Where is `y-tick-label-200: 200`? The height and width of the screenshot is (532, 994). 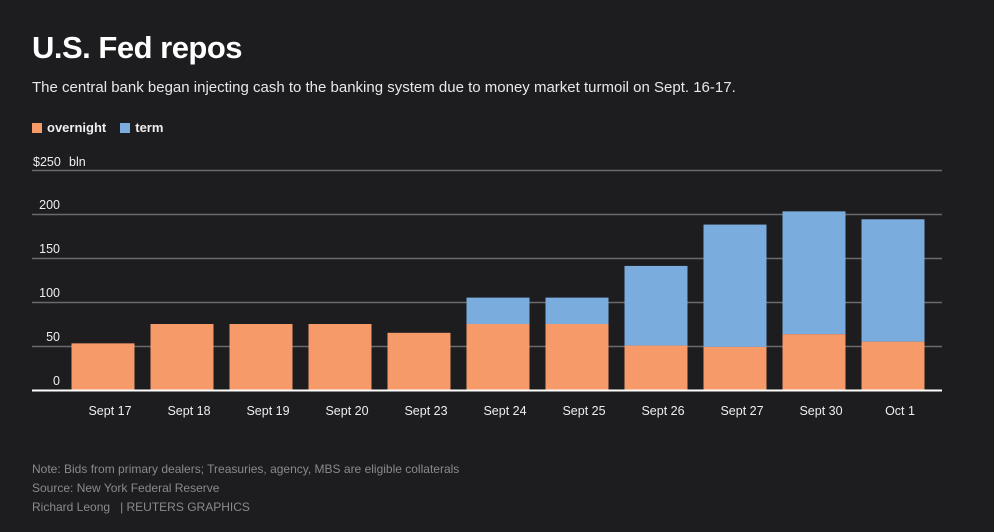
y-tick-label-200: 200 is located at coordinates (49, 205).